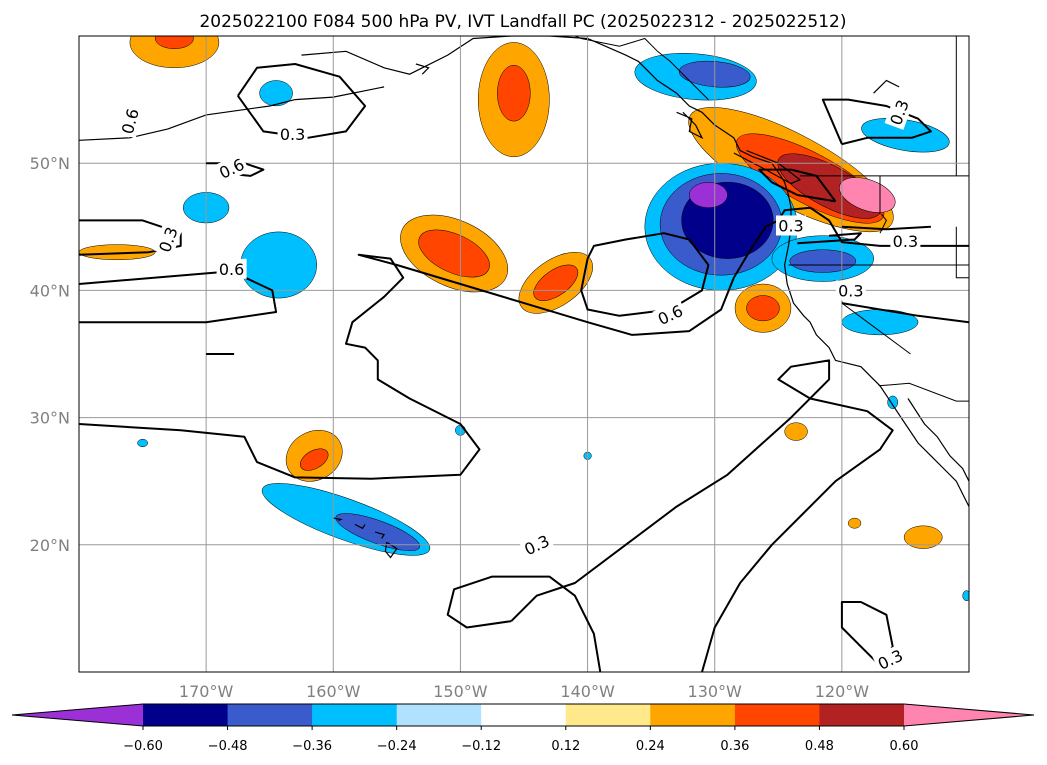 The image size is (1047, 765). Describe the element at coordinates (50, 545) in the screenshot. I see `y-tick-label: 20°N` at that location.